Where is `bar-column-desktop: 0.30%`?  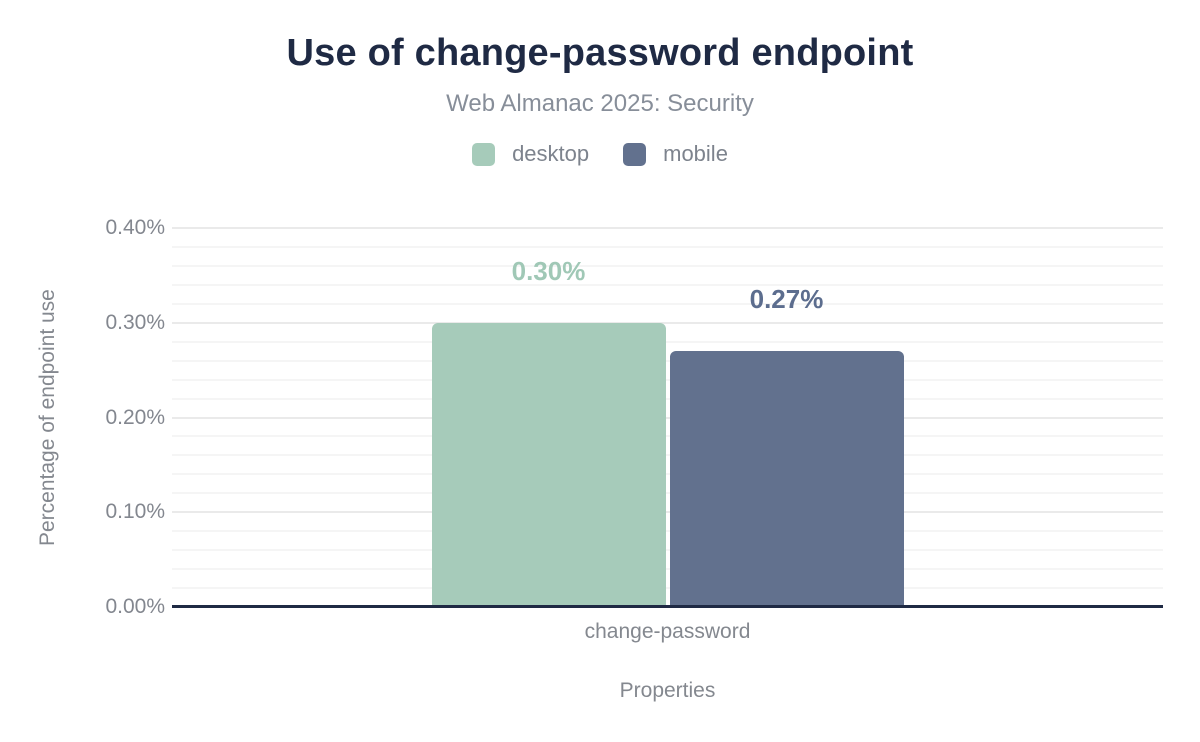 bar-column-desktop: 0.30% is located at coordinates (548, 431).